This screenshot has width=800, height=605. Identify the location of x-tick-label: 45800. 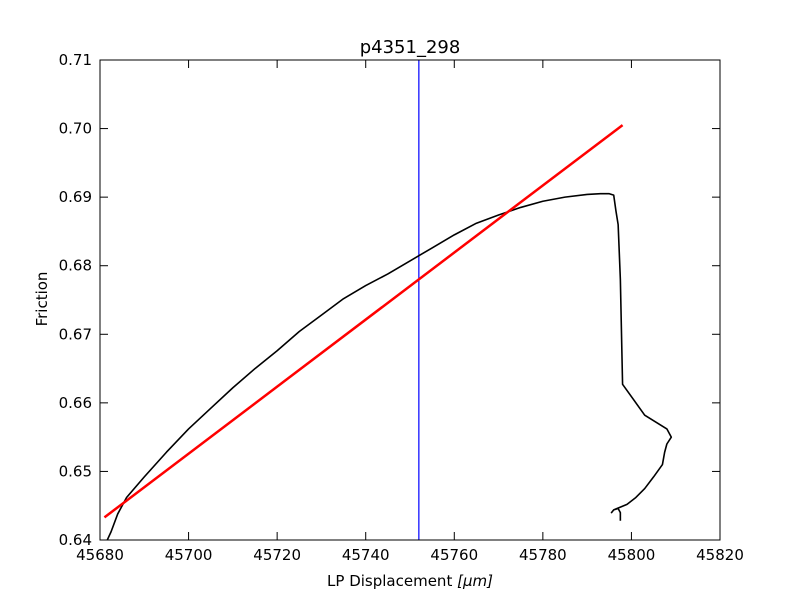
(632, 555).